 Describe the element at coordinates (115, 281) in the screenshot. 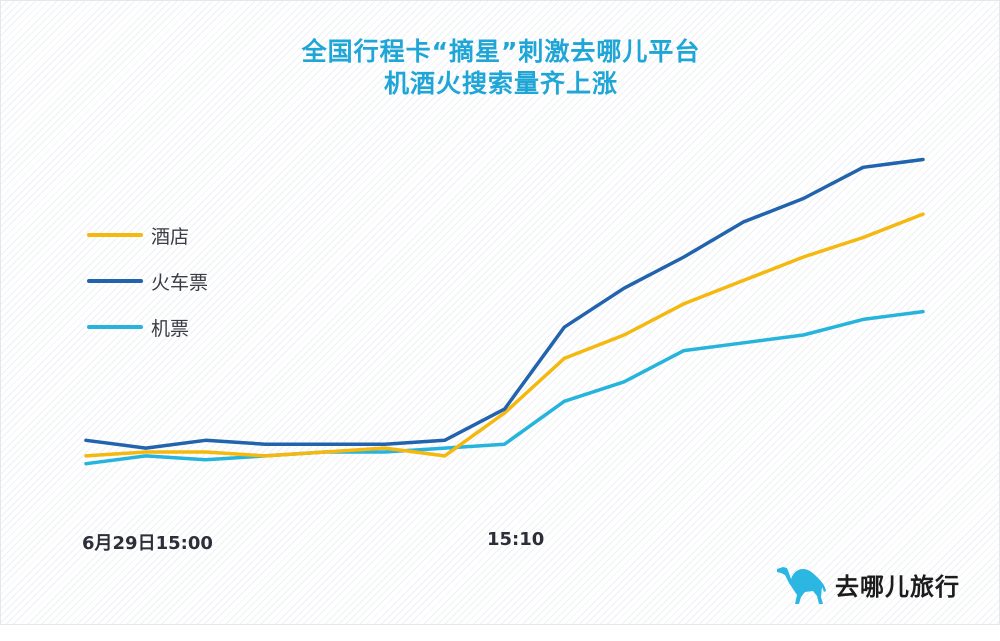

I see `legend-swatch-train` at that location.